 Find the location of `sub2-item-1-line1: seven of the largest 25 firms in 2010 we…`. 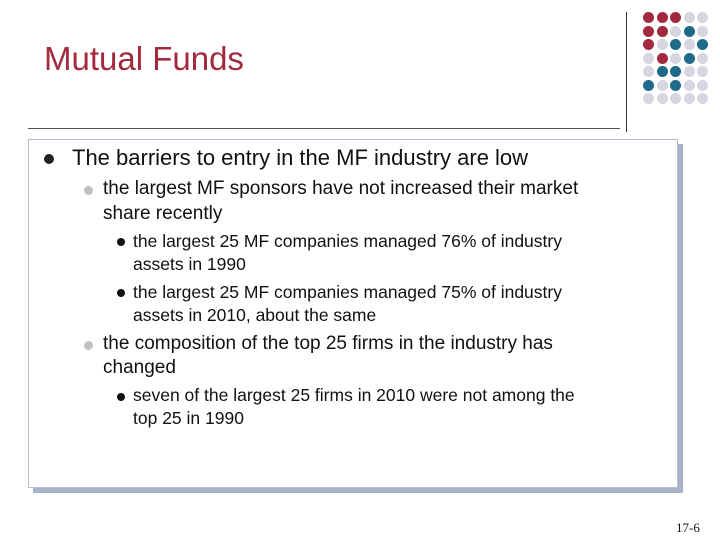

sub2-item-1-line1: seven of the largest 25 firms in 2010 we… is located at coordinates (354, 395).